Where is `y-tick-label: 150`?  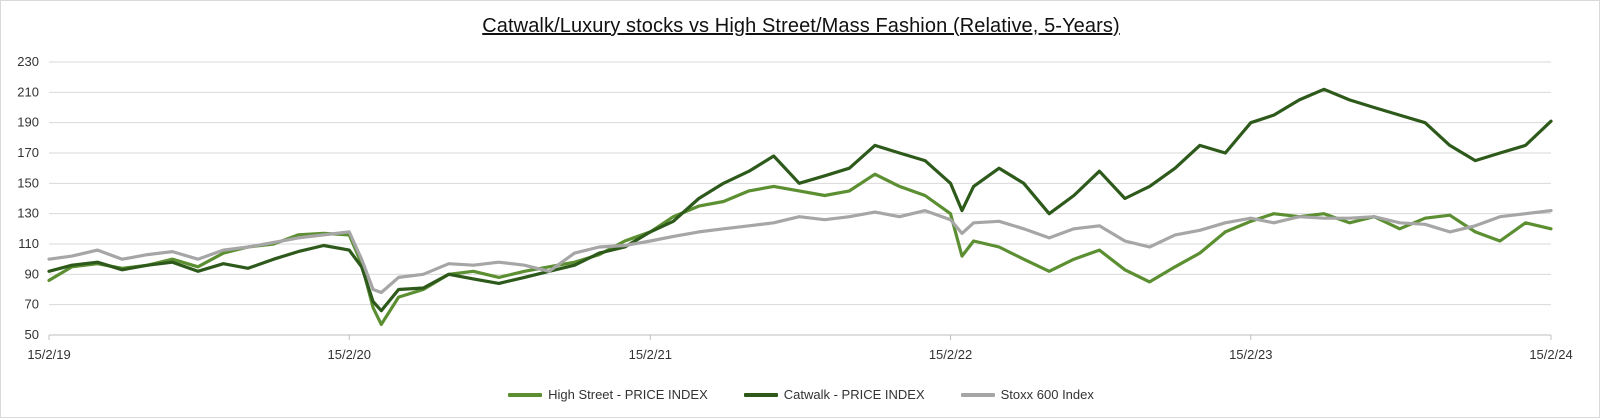
y-tick-label: 150 is located at coordinates (28, 182).